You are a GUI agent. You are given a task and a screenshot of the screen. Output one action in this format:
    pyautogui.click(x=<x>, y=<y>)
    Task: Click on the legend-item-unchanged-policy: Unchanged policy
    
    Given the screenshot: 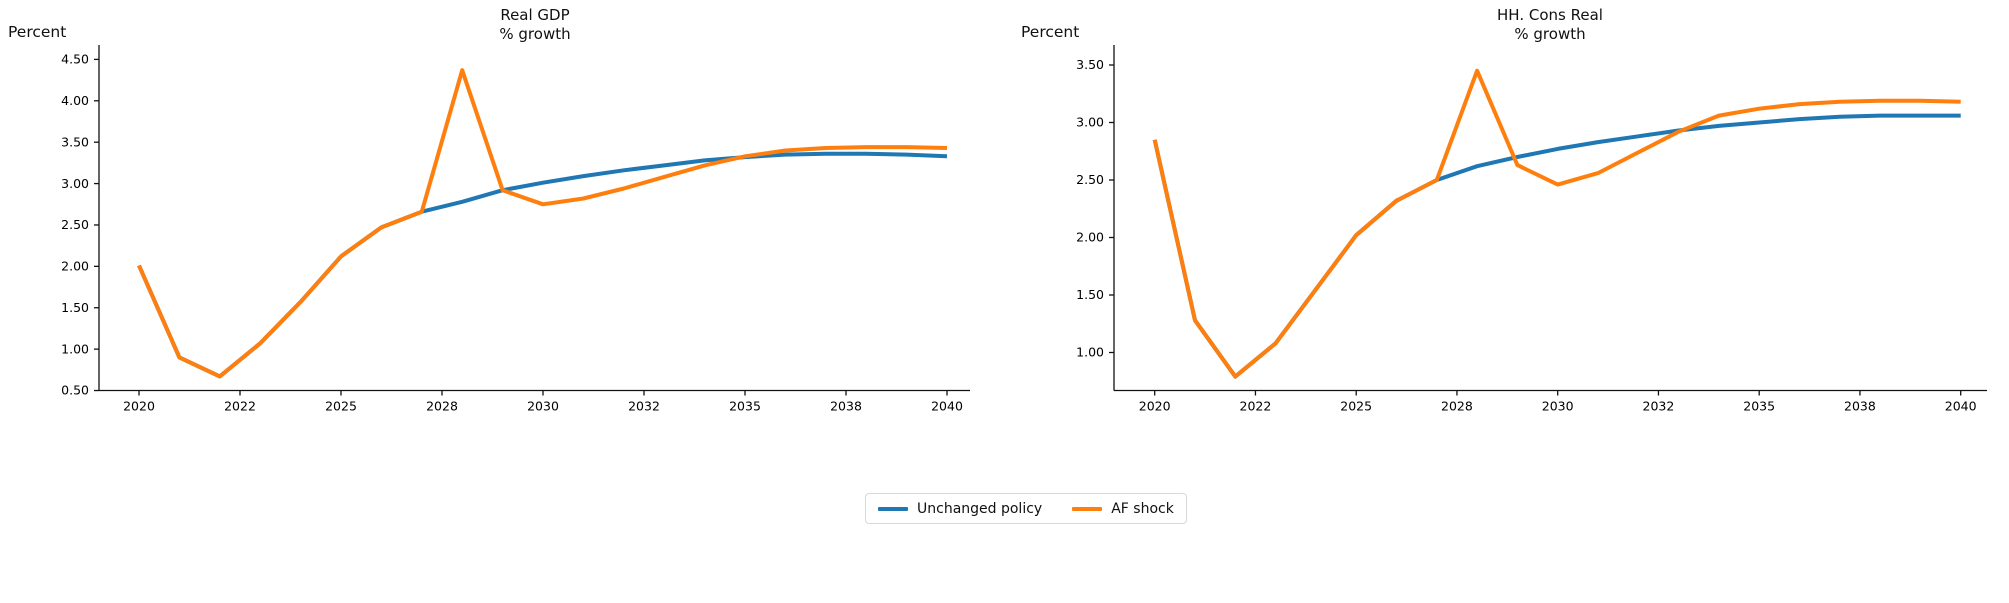 What is the action you would take?
    pyautogui.click(x=960, y=509)
    